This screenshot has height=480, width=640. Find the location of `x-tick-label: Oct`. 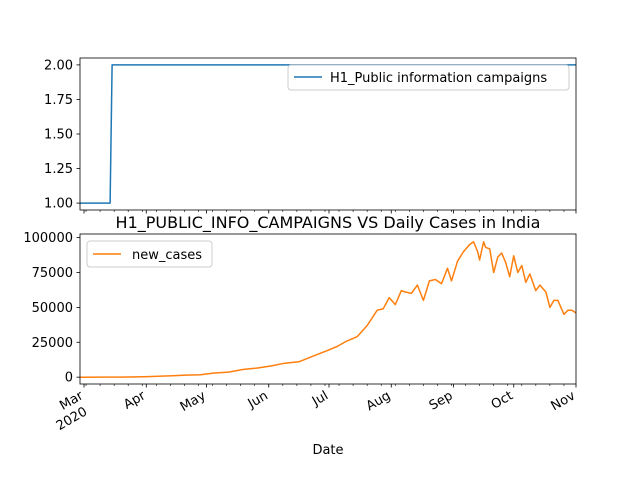

x-tick-label: Oct is located at coordinates (502, 400).